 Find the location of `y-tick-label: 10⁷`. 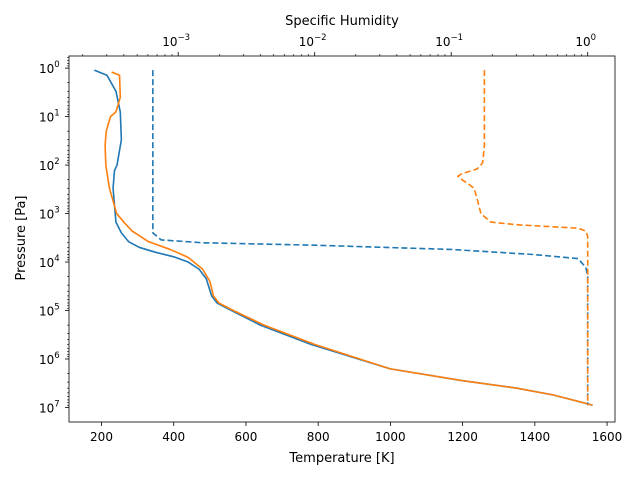

y-tick-label: 10⁷ is located at coordinates (49, 407).